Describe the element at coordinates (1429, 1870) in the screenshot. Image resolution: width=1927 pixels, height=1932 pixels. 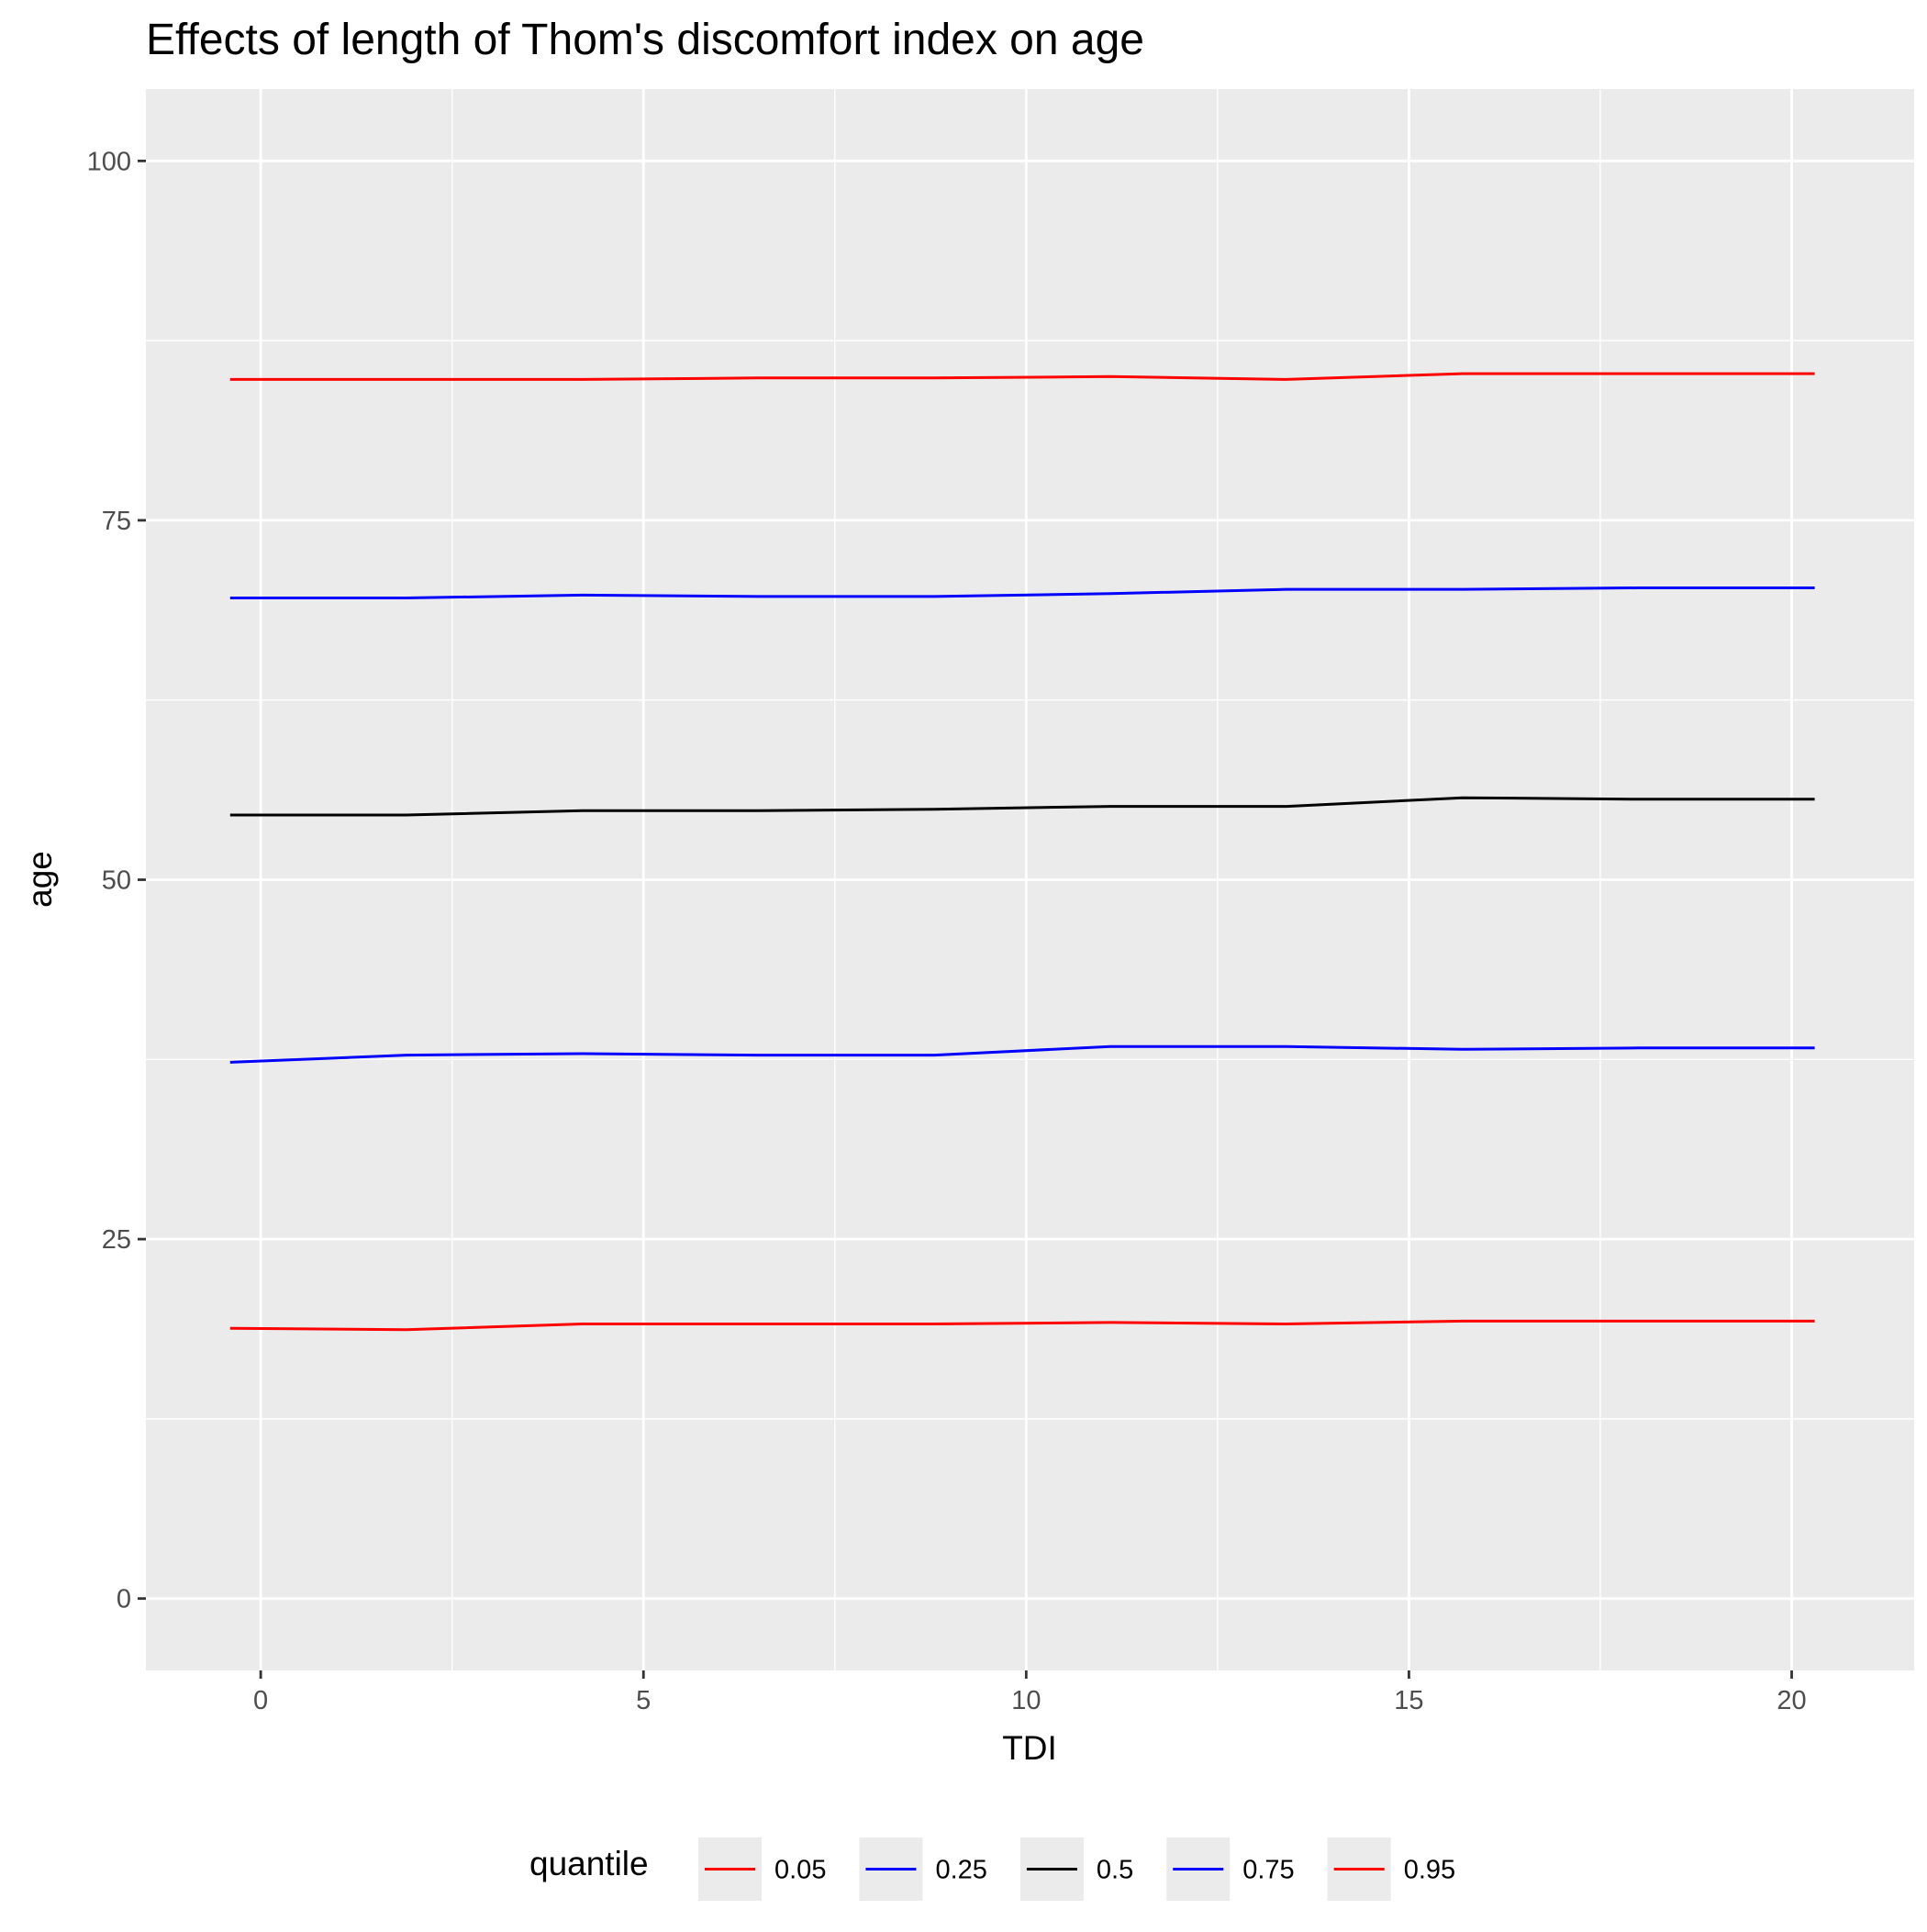
I see `legend-label: 0.95` at that location.